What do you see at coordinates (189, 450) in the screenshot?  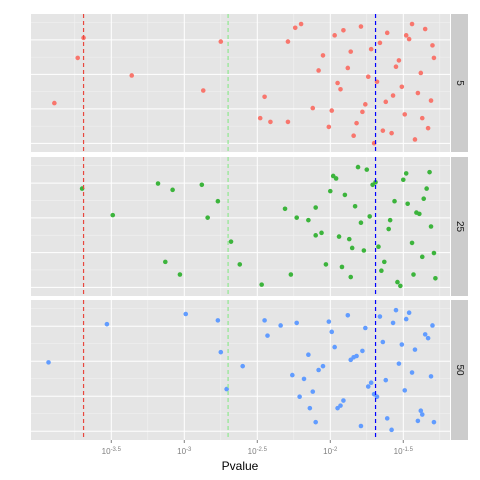 I see `tick-exponent: -3` at bounding box center [189, 450].